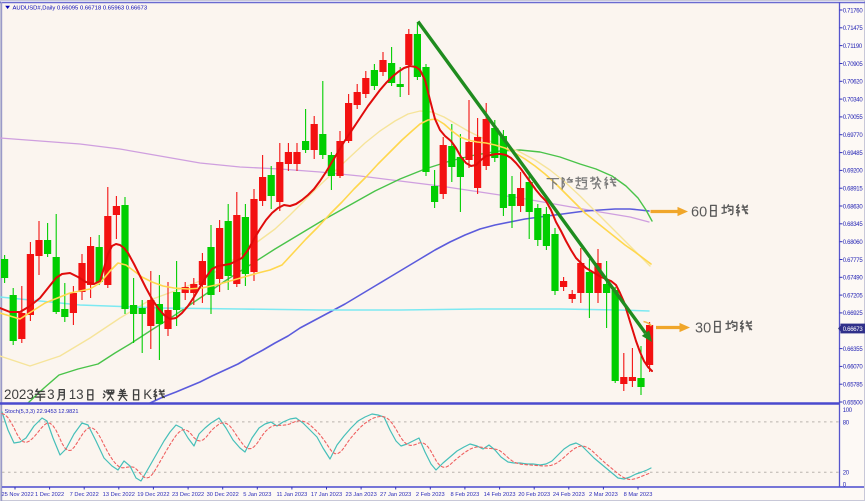 The width and height of the screenshot is (865, 501). What do you see at coordinates (84, 495) in the screenshot?
I see `svg-text: 7 Dec 2022` at bounding box center [84, 495].